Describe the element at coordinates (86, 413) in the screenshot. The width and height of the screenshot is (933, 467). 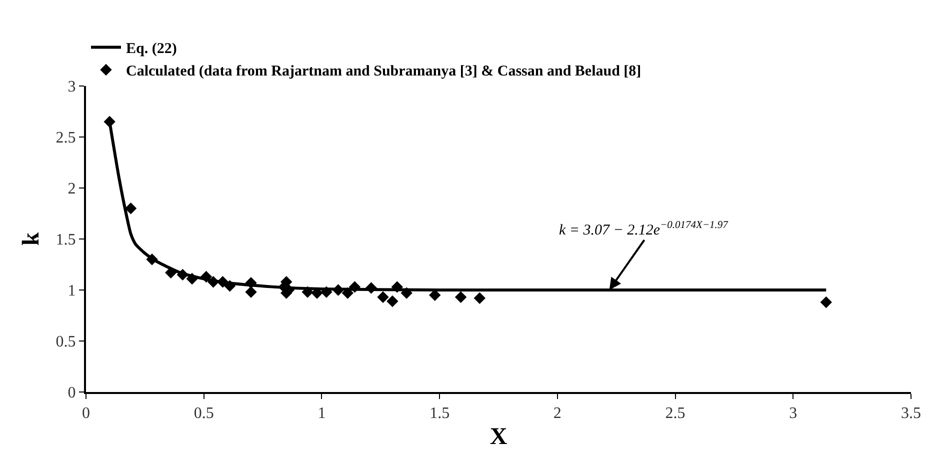
I see `x-tick-label: 0` at that location.